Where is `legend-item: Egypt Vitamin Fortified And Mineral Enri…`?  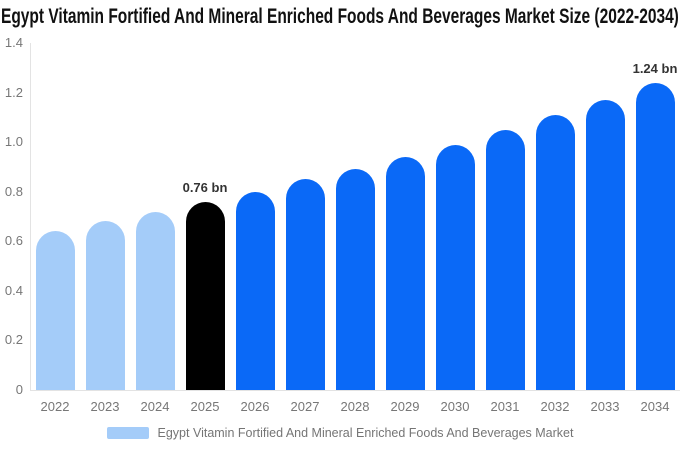
legend-item: Egypt Vitamin Fortified And Mineral Enri… is located at coordinates (340, 433).